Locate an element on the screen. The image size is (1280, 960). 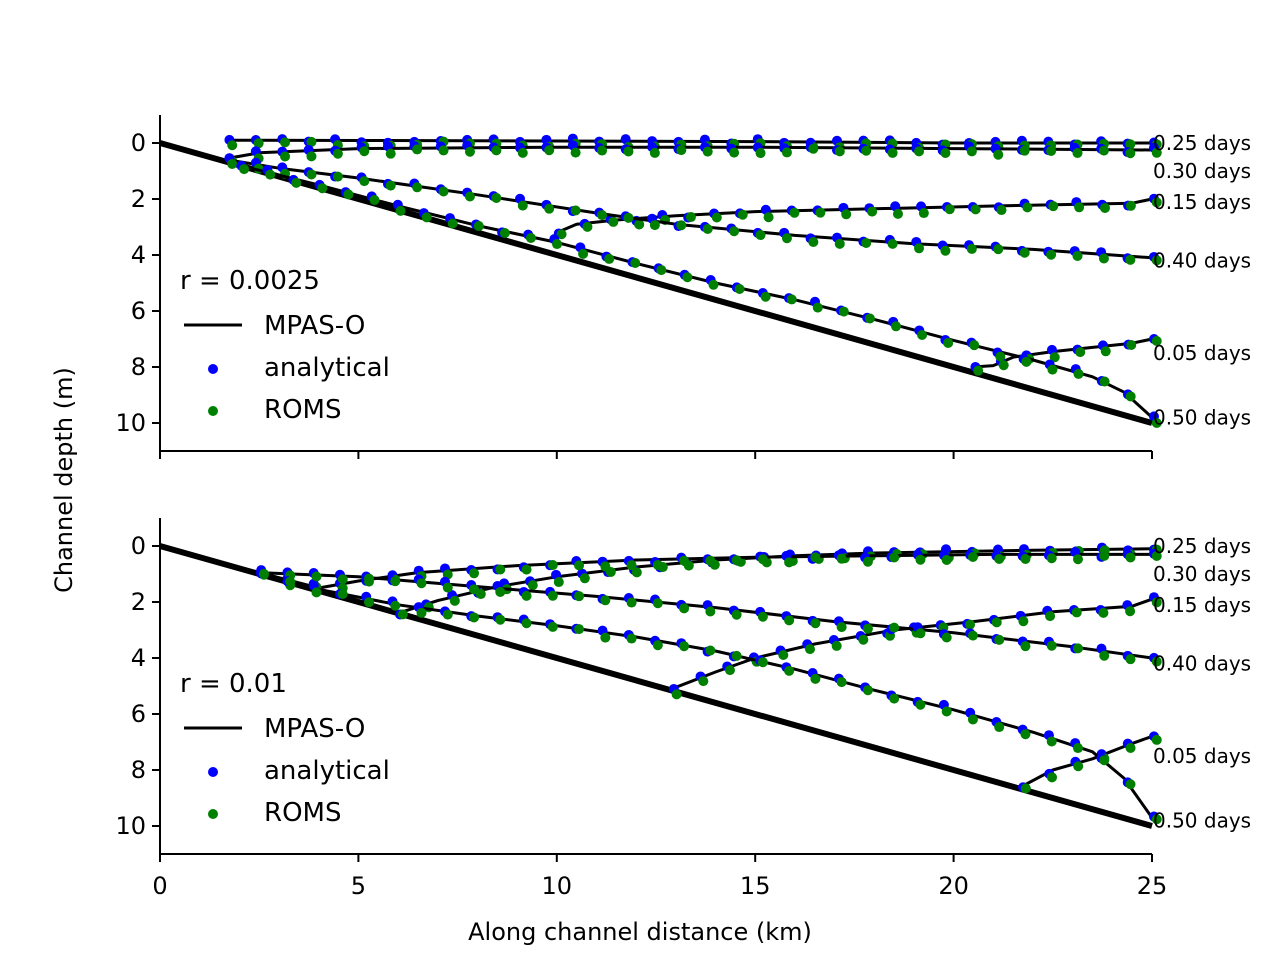
curve-label: 0.30 days is located at coordinates (1202, 171).